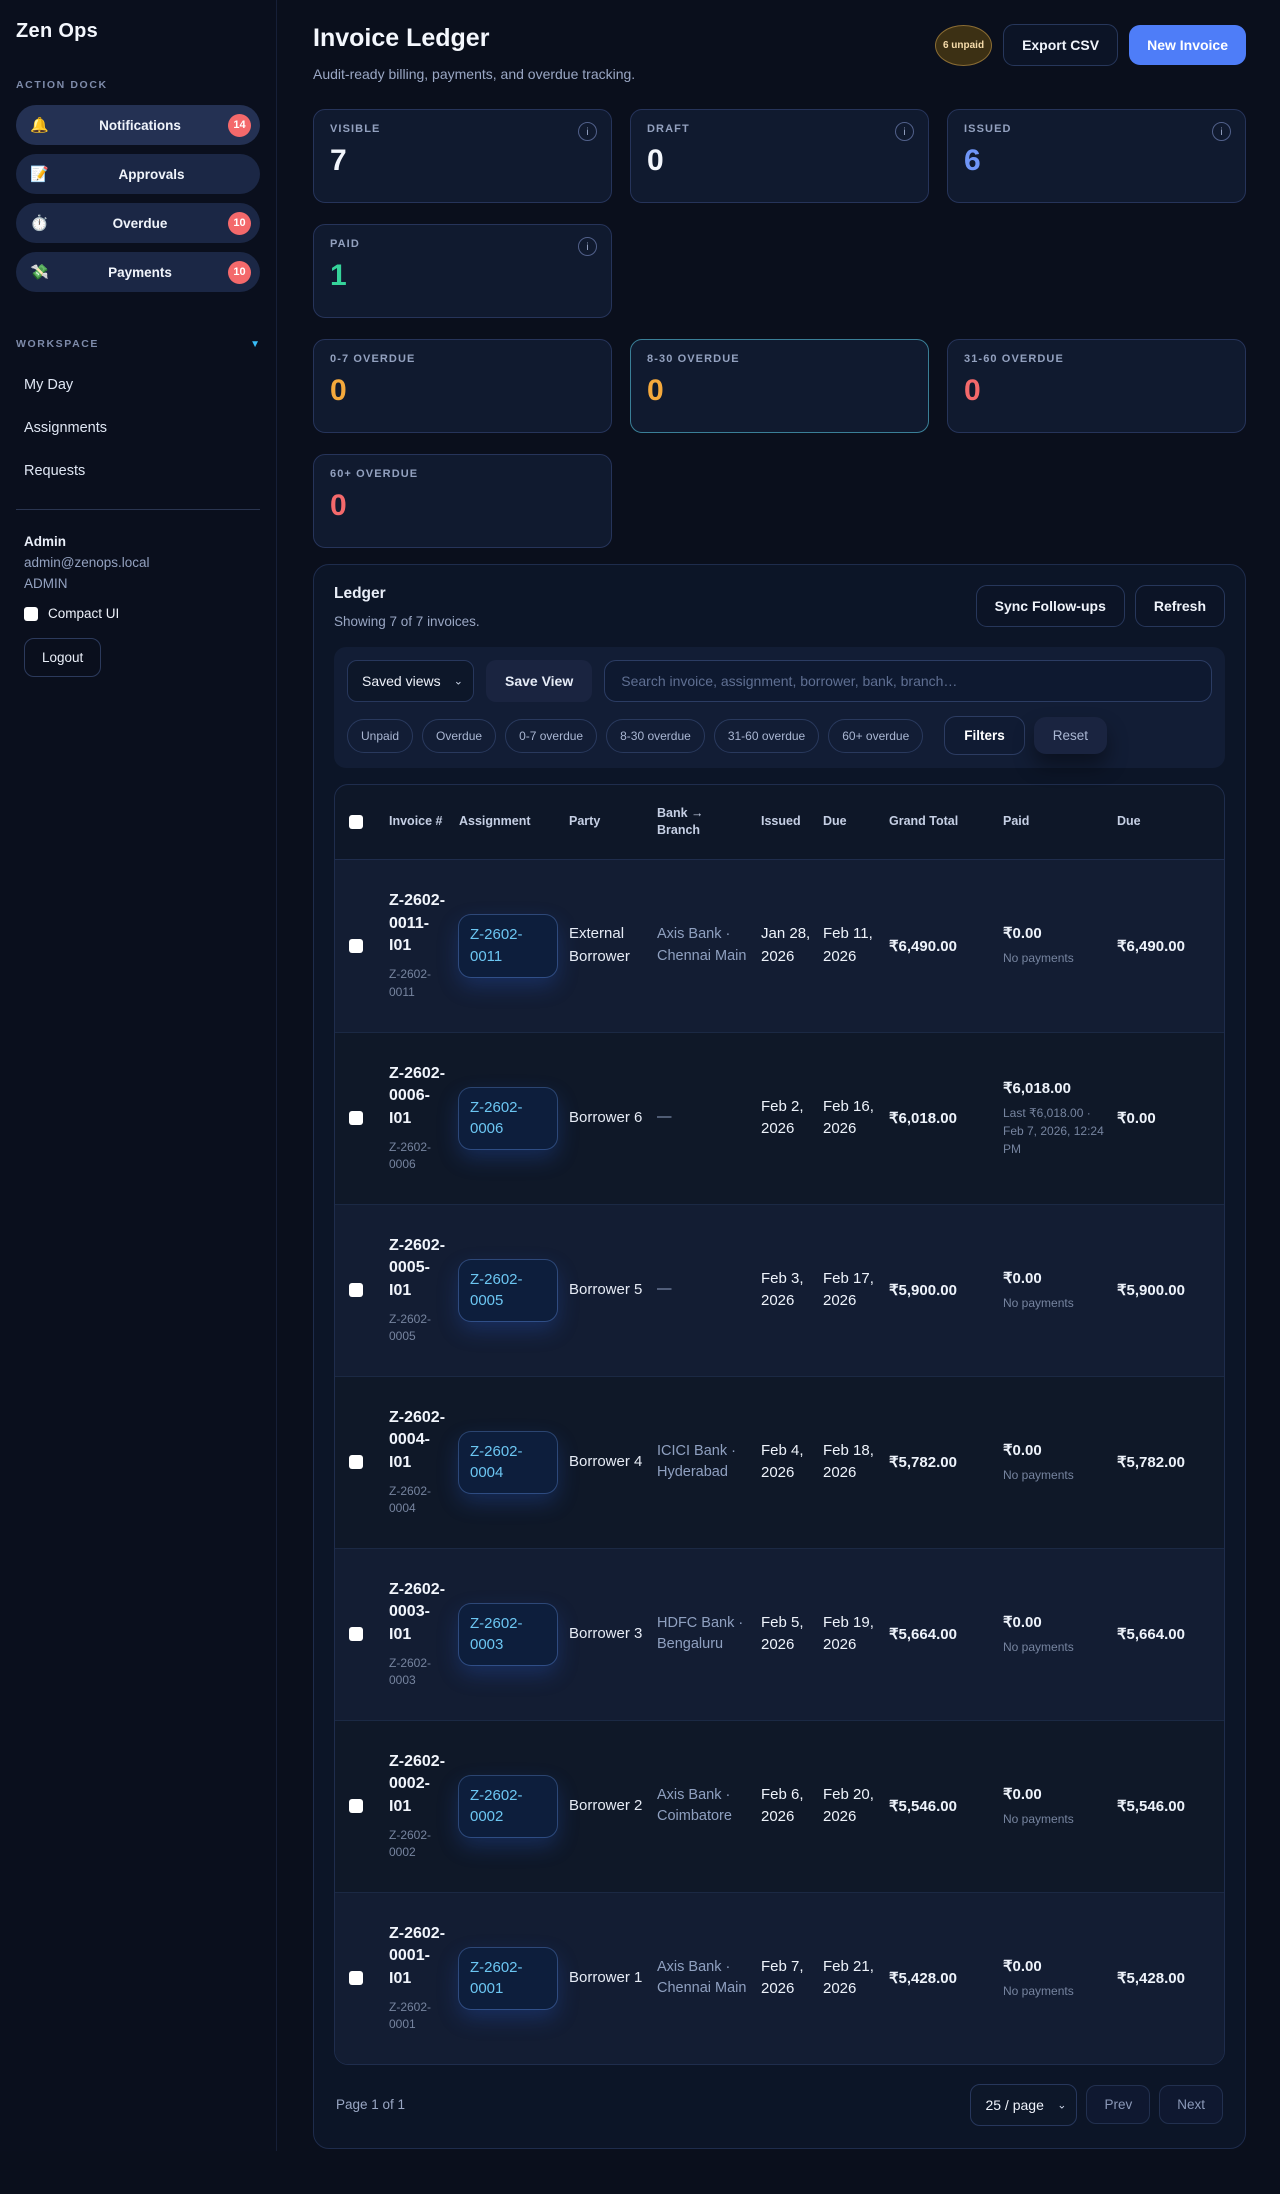 The width and height of the screenshot is (1280, 2194). Describe the element at coordinates (908, 681) in the screenshot. I see `search-input` at that location.